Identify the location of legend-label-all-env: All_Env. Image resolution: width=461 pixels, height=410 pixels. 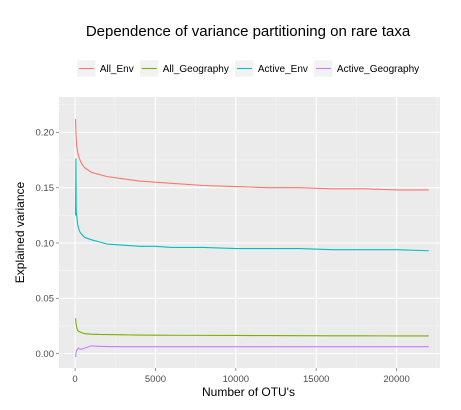
(117, 69).